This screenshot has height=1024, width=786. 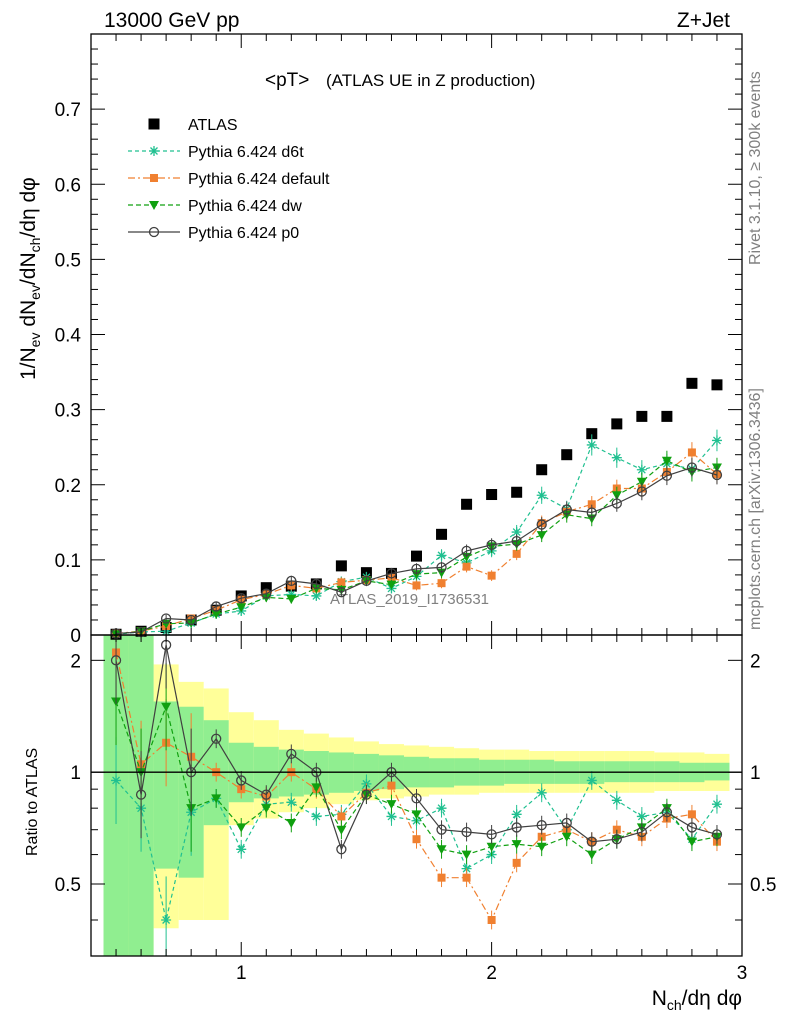 I want to click on legend-label: Pythia 6.424 default, so click(x=259, y=179).